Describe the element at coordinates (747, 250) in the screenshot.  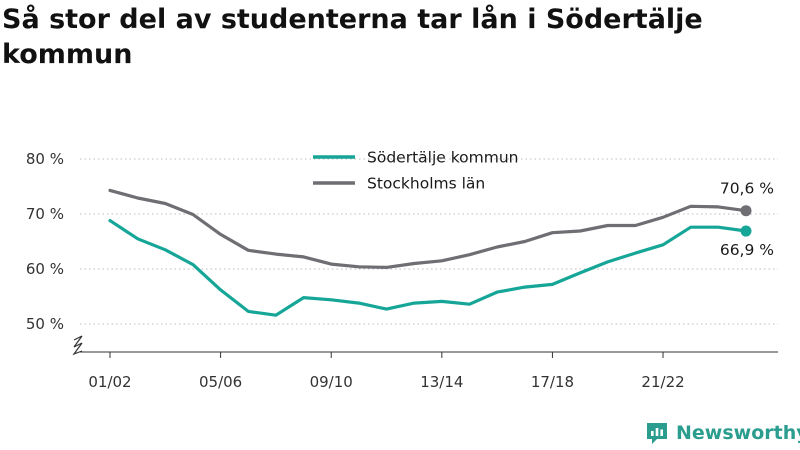
I see `end-value-label-0: 66,9 %` at that location.